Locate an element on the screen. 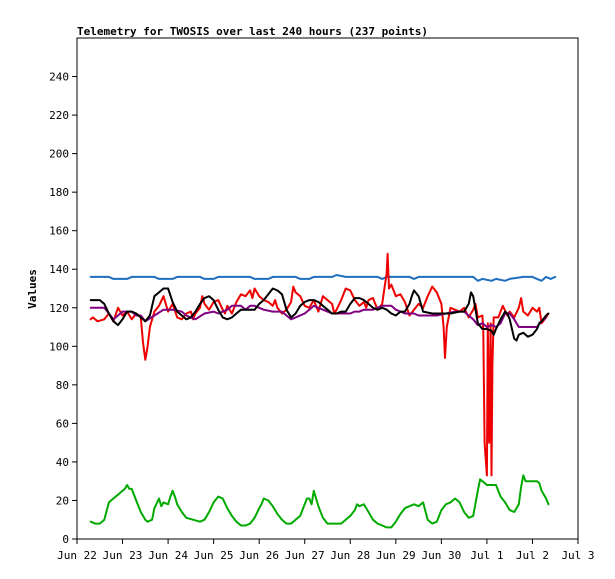 The width and height of the screenshot is (615, 579). y-tick-label: 100 is located at coordinates (59, 346).